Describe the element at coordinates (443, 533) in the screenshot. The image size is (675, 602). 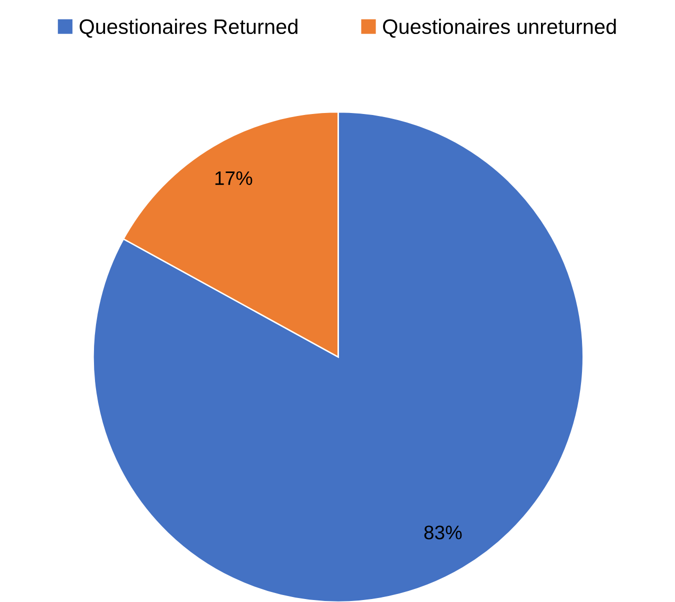
I see `data-label: 83%` at that location.